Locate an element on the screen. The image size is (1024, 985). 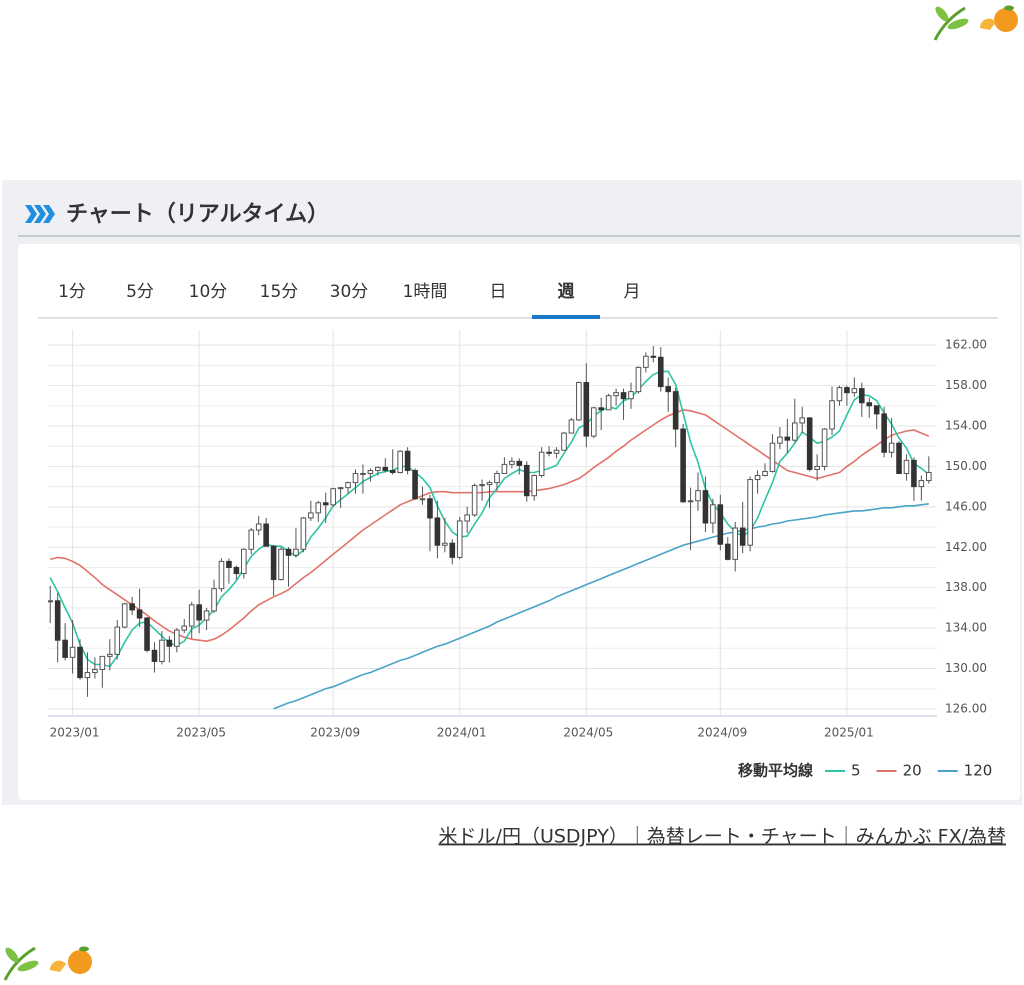
tab: 30分 is located at coordinates (349, 292).